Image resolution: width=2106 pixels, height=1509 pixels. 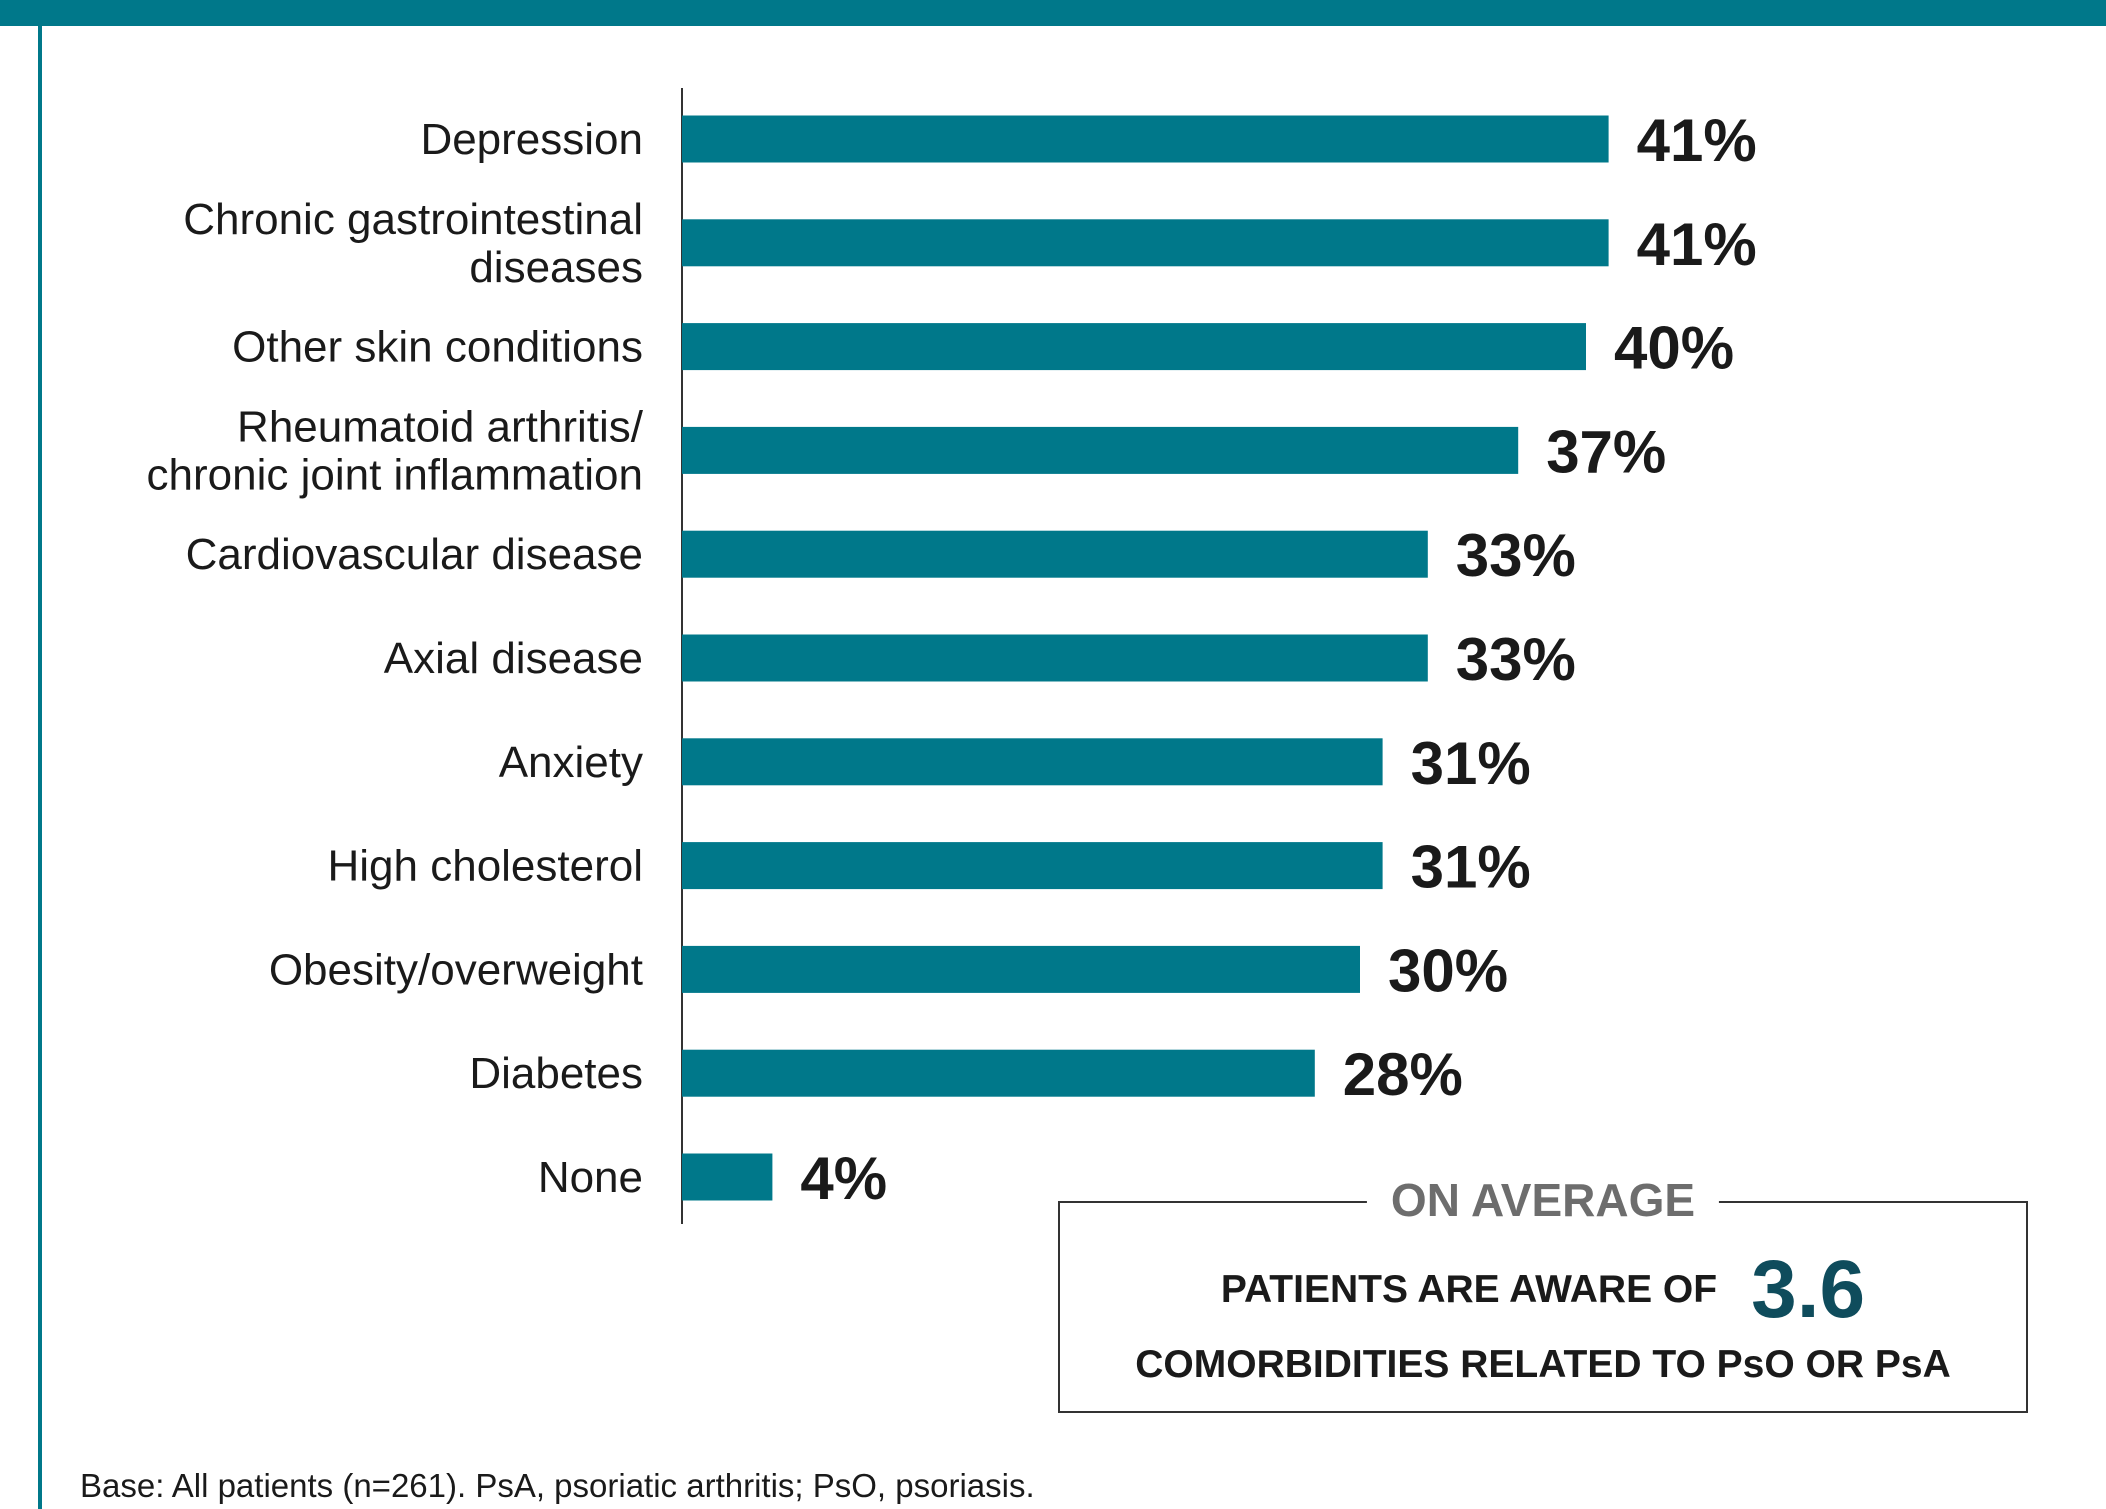 What do you see at coordinates (531, 139) in the screenshot?
I see `category-label: Depression` at bounding box center [531, 139].